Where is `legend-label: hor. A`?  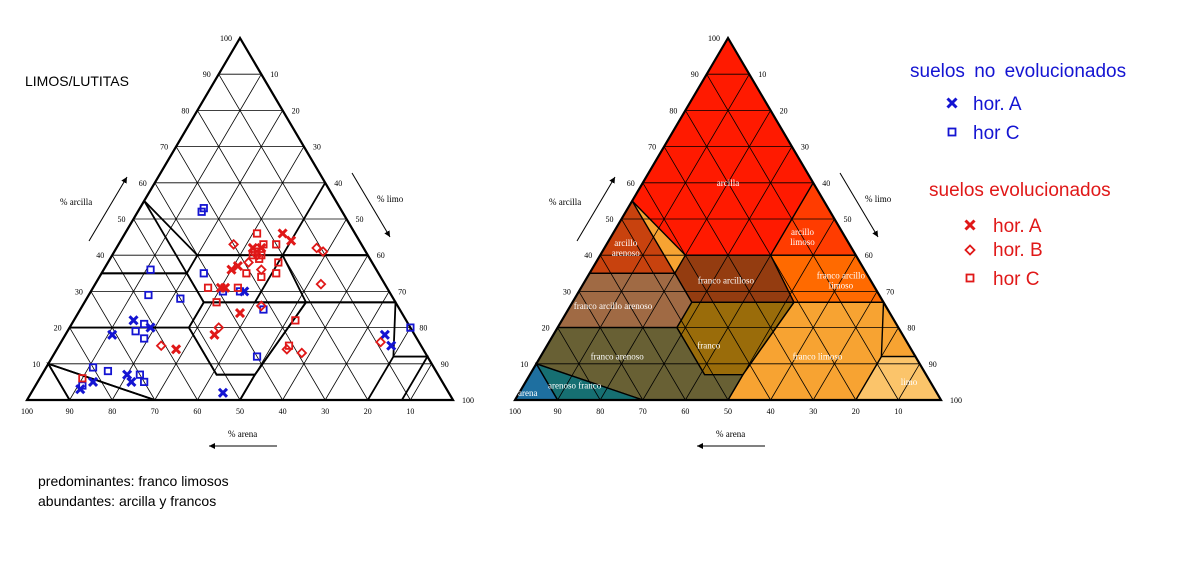
legend-label: hor. A is located at coordinates (1017, 226).